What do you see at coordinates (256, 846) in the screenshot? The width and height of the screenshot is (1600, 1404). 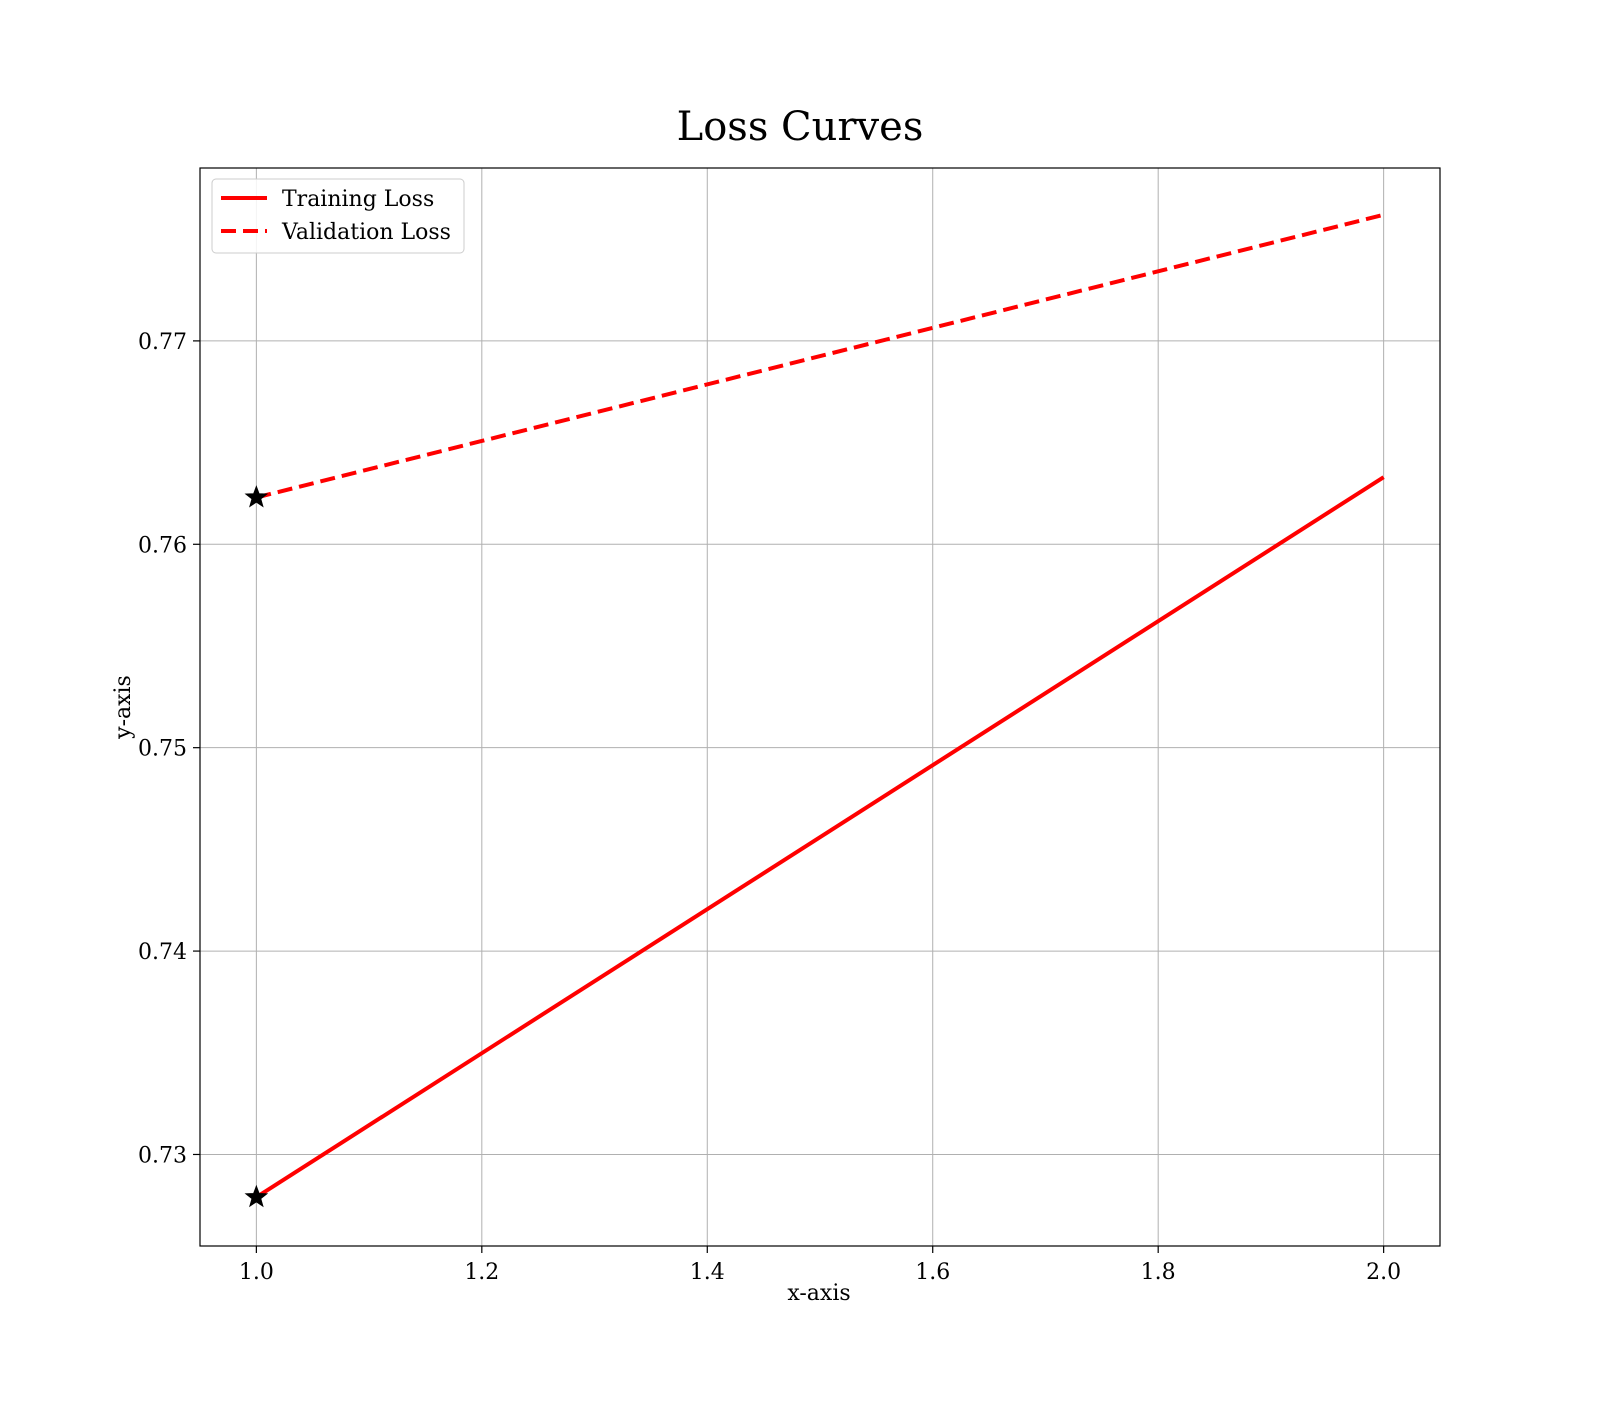 I see `min-markers` at bounding box center [256, 846].